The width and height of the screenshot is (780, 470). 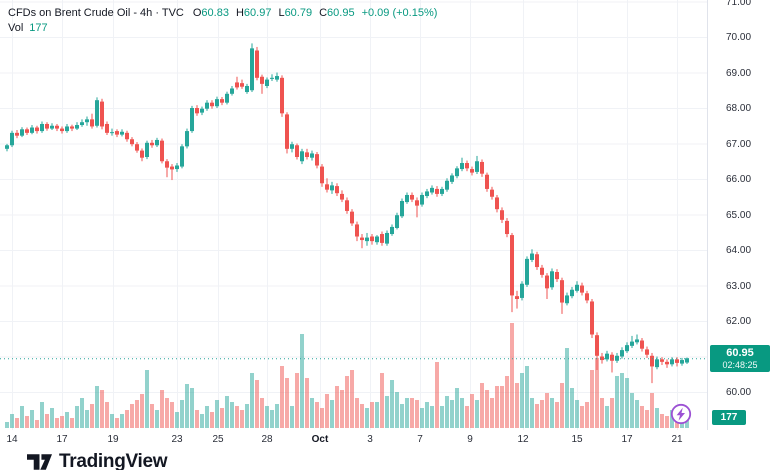 What do you see at coordinates (739, 321) in the screenshot?
I see `price-tick-label: 62.00` at bounding box center [739, 321].